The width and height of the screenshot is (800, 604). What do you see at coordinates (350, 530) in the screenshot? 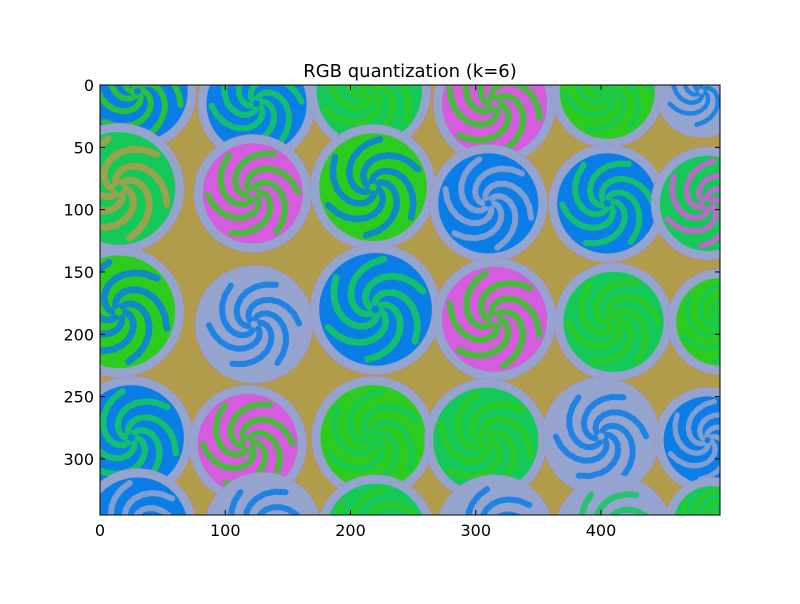
I see `x-tick-label: 200` at bounding box center [350, 530].